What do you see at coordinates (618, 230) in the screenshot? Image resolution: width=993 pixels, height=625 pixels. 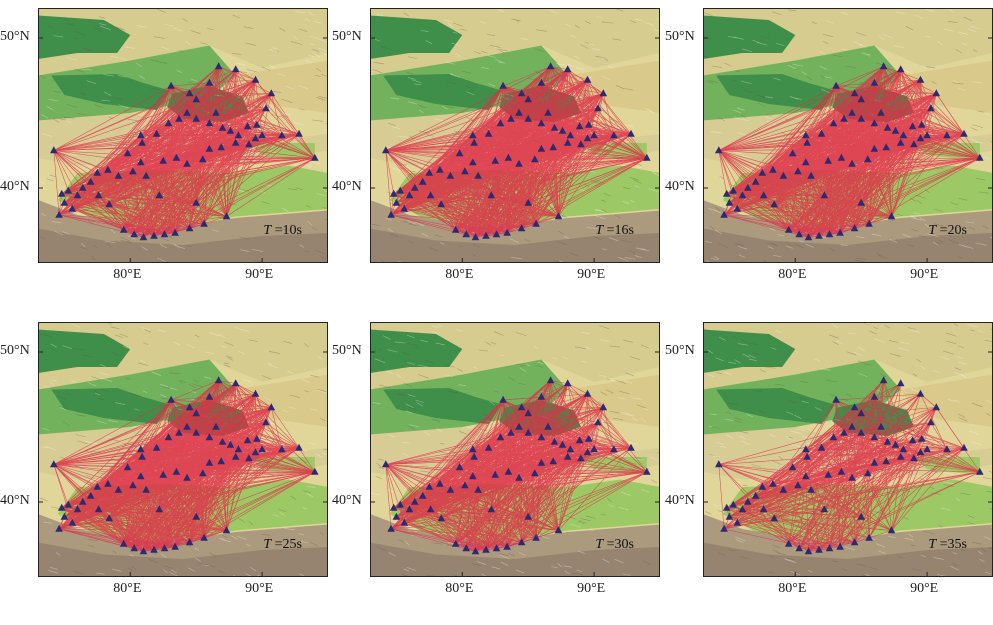 I see `period-value: =16s` at bounding box center [618, 230].